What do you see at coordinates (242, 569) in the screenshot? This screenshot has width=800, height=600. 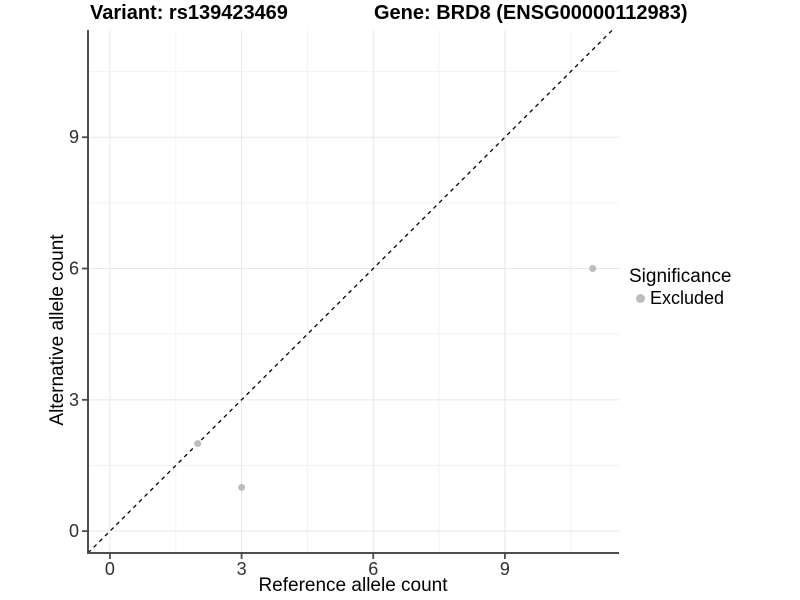 I see `x-tick-label: 3` at bounding box center [242, 569].